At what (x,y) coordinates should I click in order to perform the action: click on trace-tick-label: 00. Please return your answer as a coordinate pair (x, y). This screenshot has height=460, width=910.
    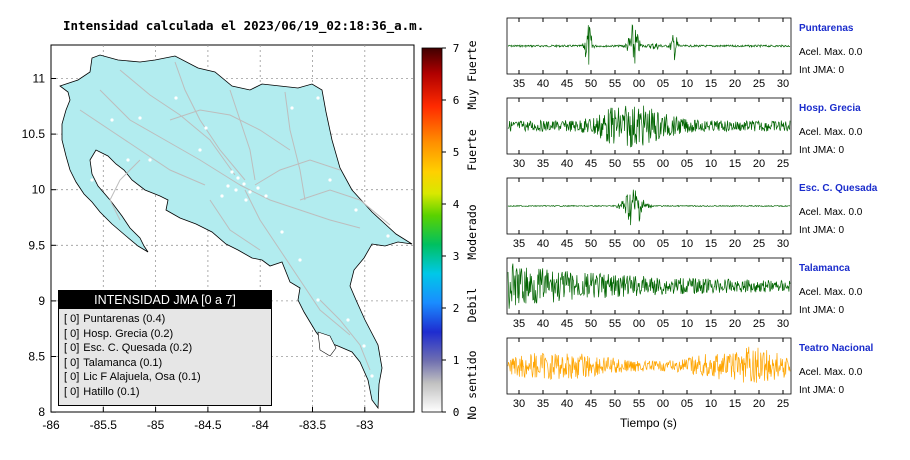
    Looking at the image, I should click on (663, 164).